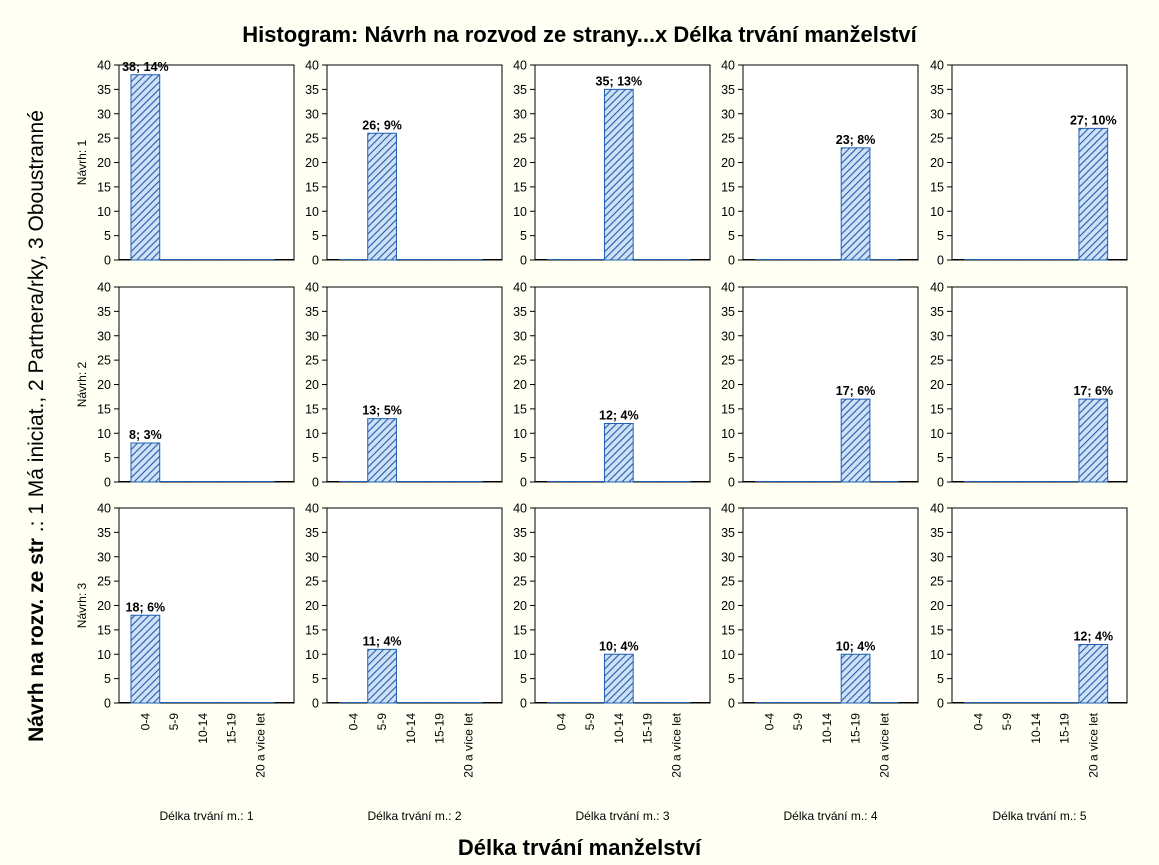 This screenshot has height=865, width=1159. Describe the element at coordinates (622, 816) in the screenshot. I see `column-label-3: Délka trvání m.: 3` at that location.